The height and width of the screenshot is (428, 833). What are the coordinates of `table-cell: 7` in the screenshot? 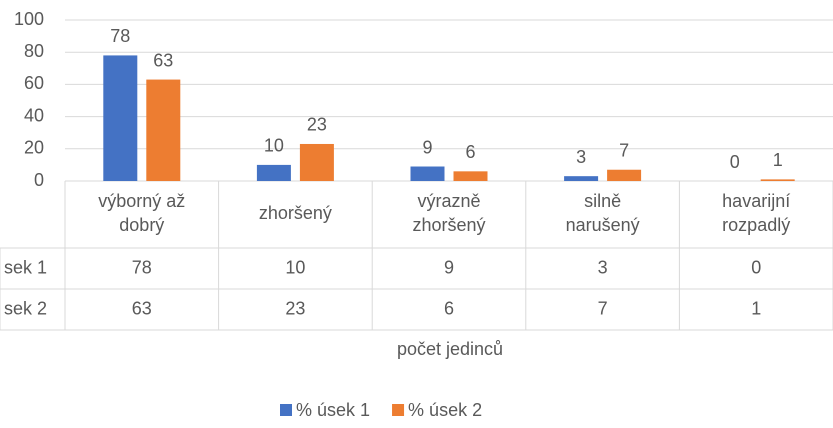 It's located at (603, 308).